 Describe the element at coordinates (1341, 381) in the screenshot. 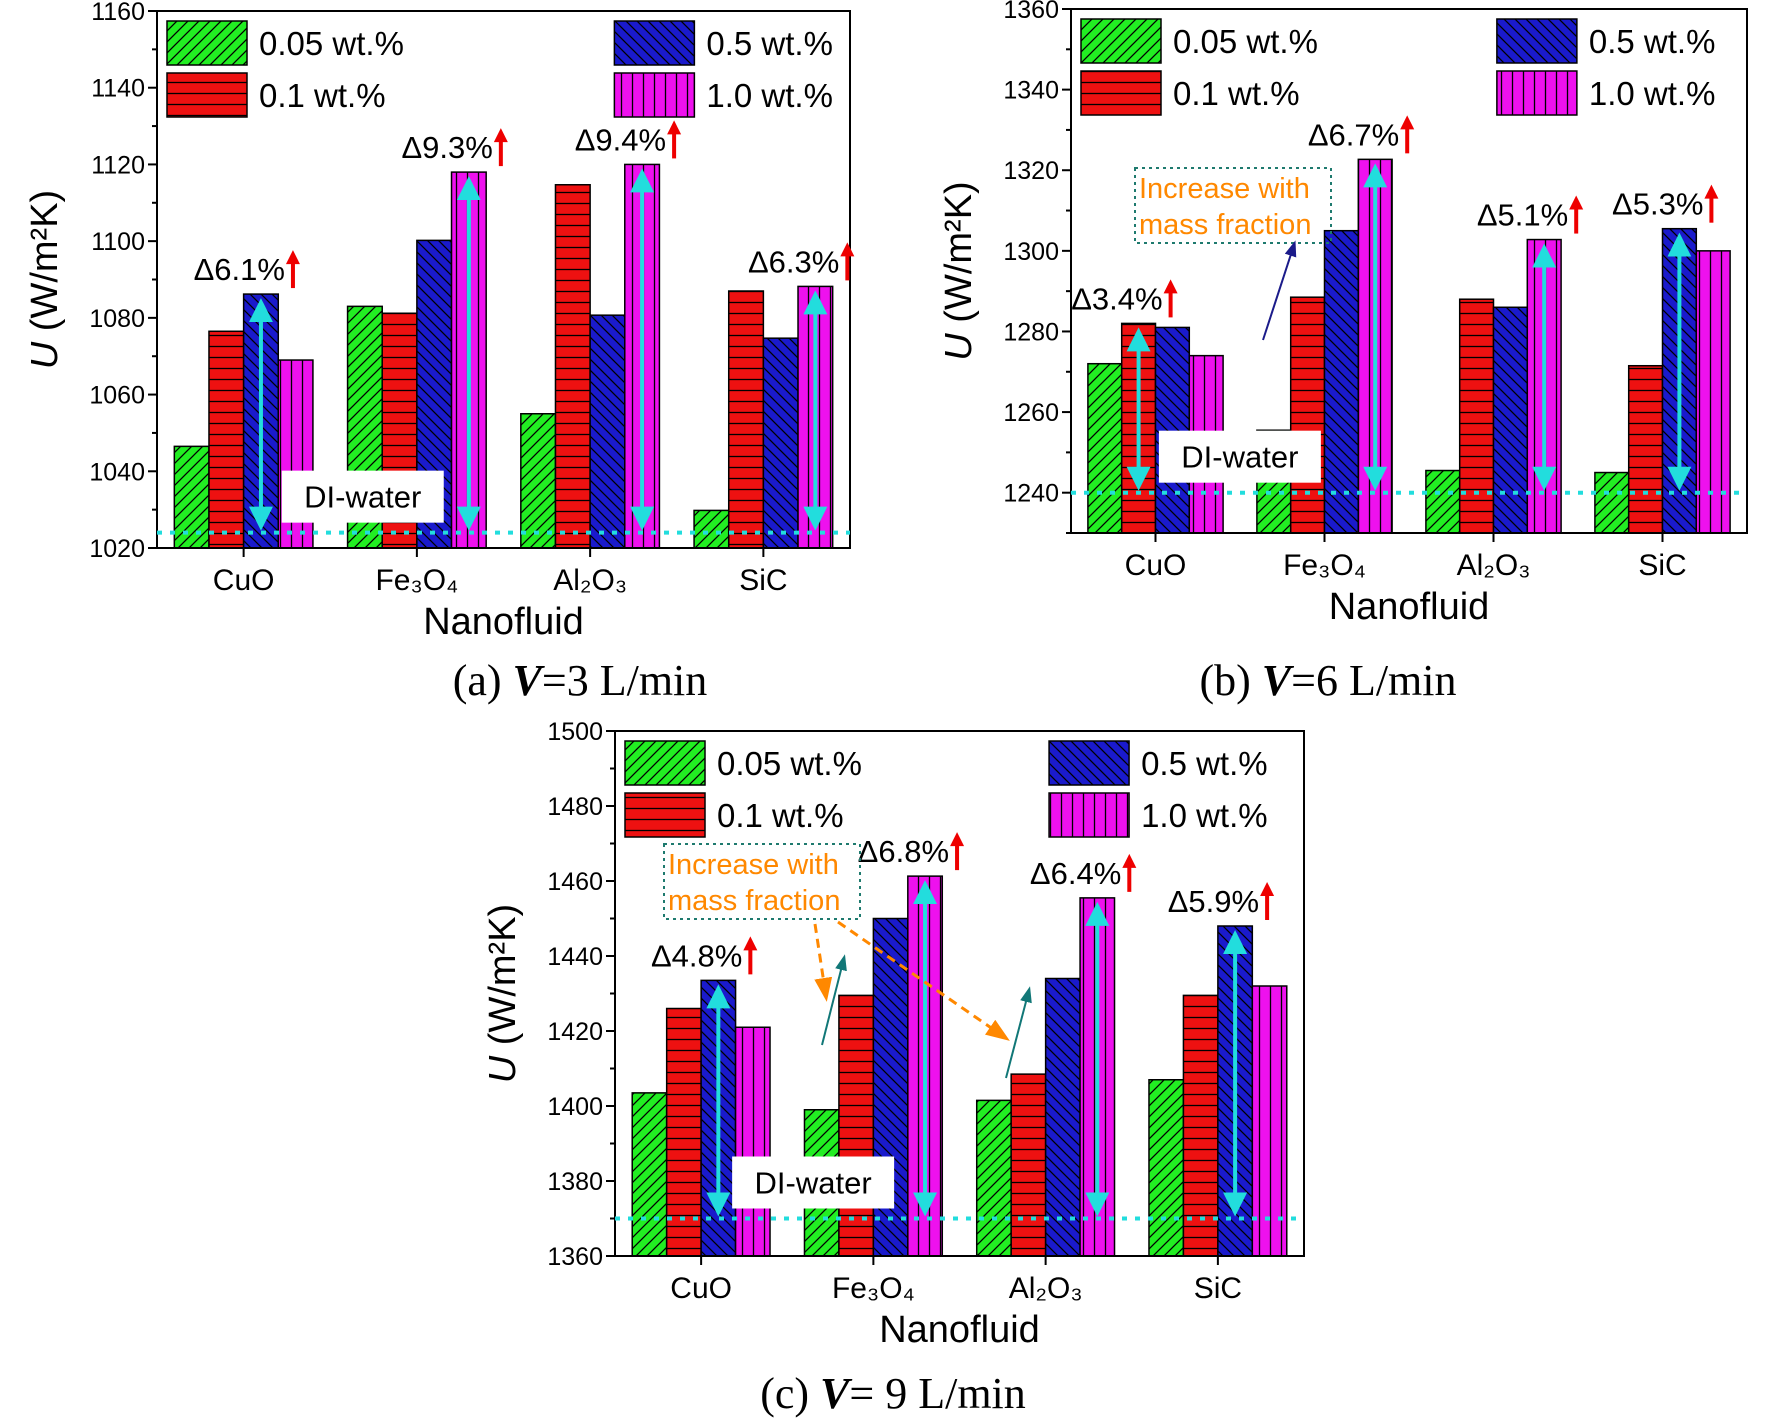

I see `bar-0.5.-1` at that location.